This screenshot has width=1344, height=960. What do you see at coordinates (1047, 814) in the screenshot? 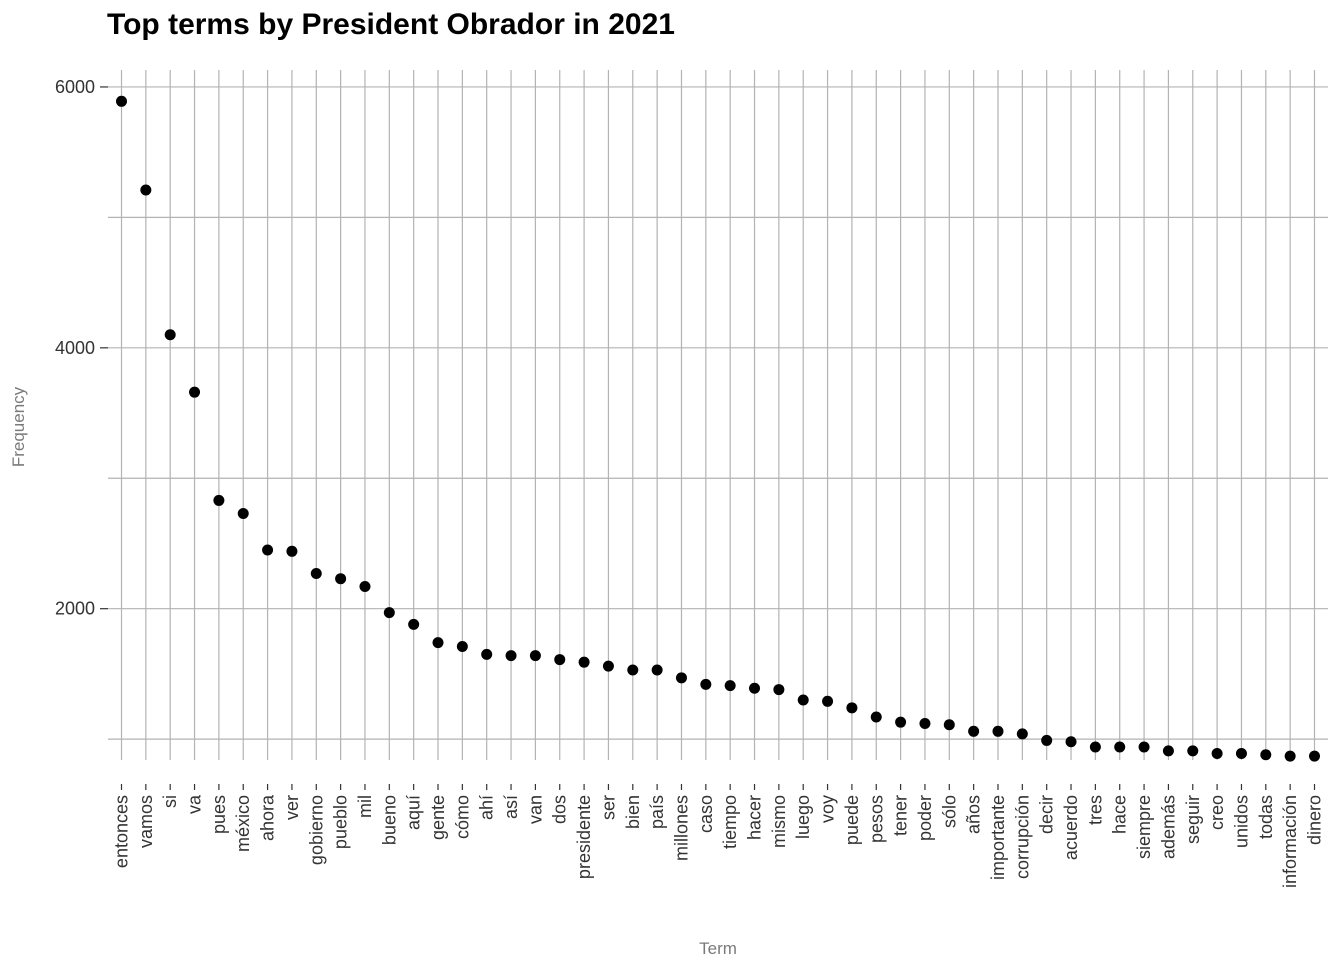
I see `x-tick-label: decir` at bounding box center [1047, 814].